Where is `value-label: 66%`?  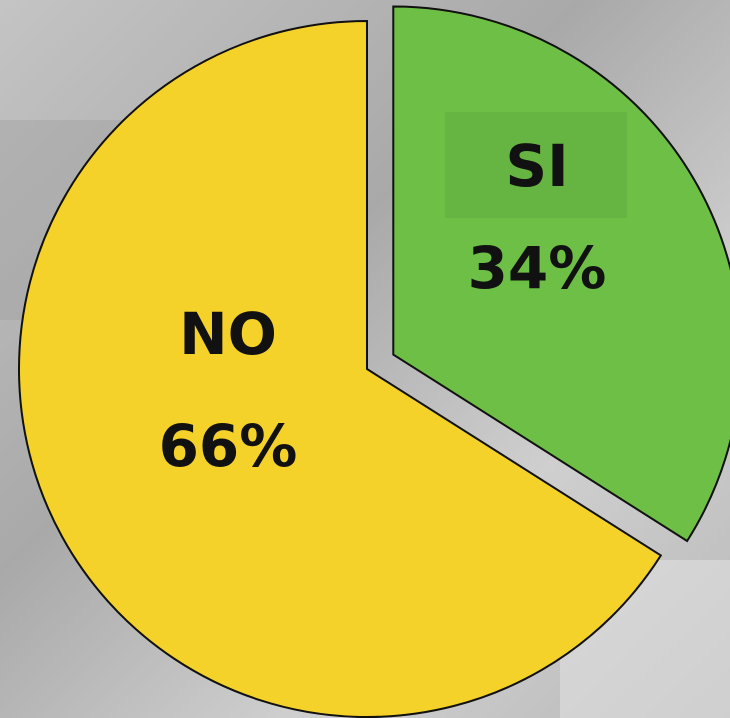 value-label: 66% is located at coordinates (228, 446).